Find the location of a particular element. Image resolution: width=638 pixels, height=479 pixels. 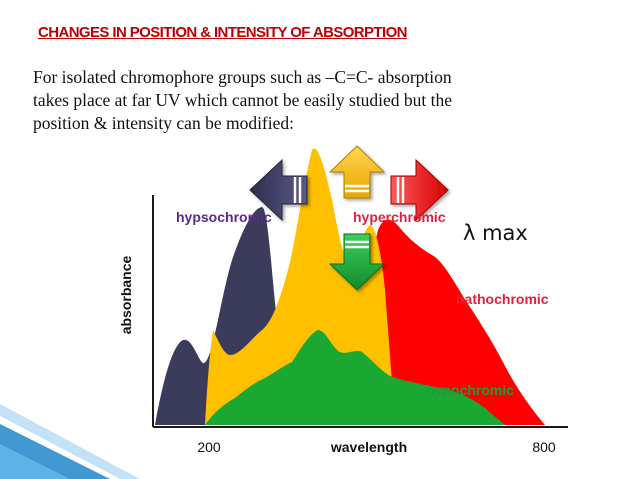

bathochromic-label: bathochromic is located at coordinates (502, 299).